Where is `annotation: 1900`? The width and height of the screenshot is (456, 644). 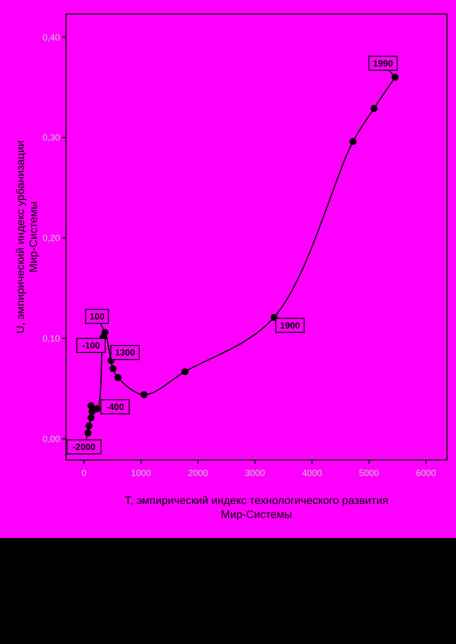
annotation: 1900 is located at coordinates (290, 325).